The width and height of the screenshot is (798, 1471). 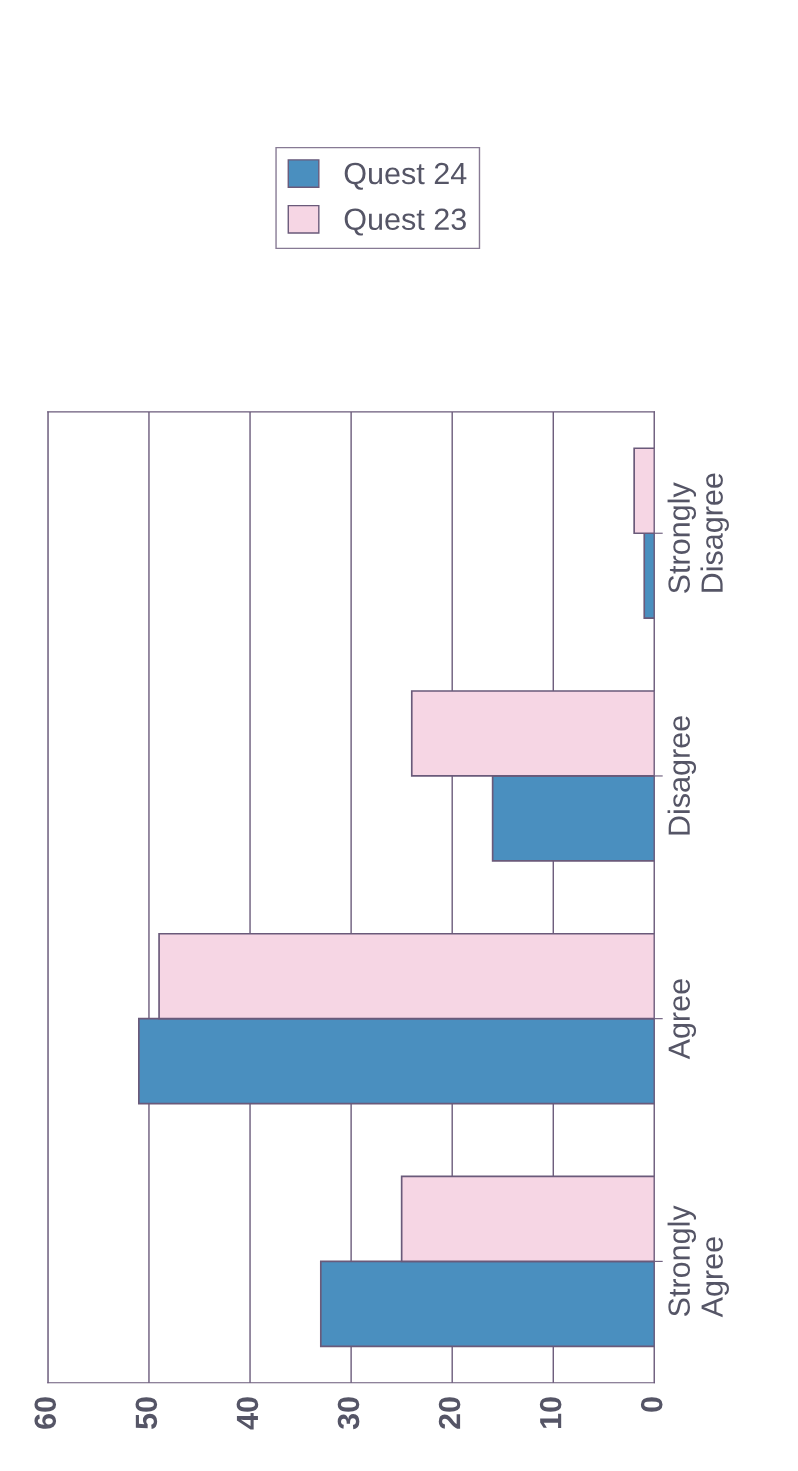 I want to click on x-tick-label: 50, so click(x=146, y=1413).